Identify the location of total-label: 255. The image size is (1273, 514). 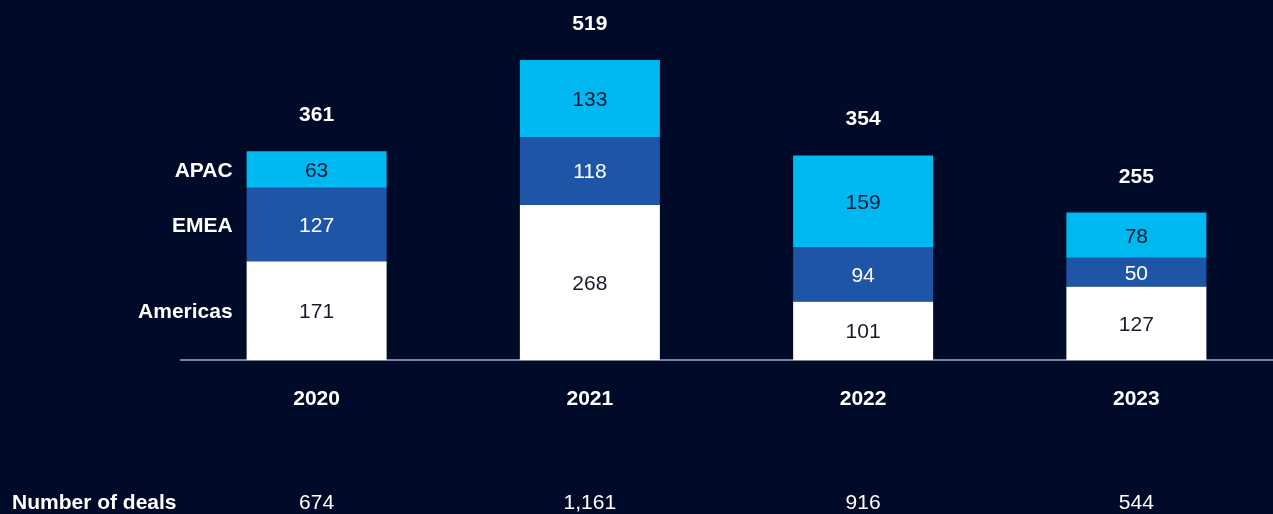
(1136, 175).